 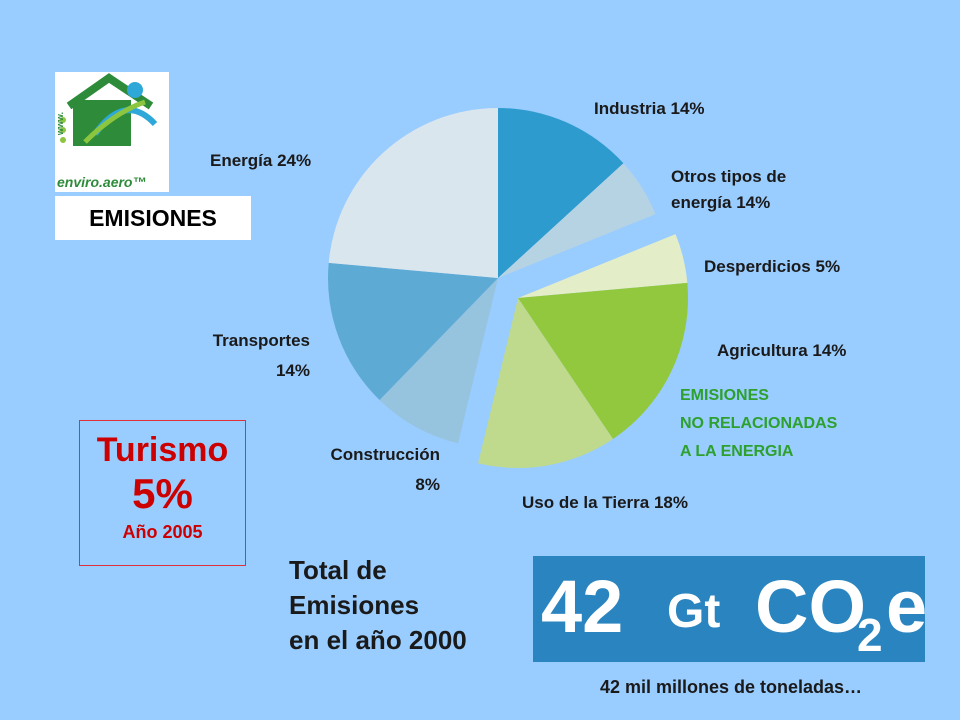 What do you see at coordinates (729, 176) in the screenshot?
I see `label-otros-1: Otros tipos de` at bounding box center [729, 176].